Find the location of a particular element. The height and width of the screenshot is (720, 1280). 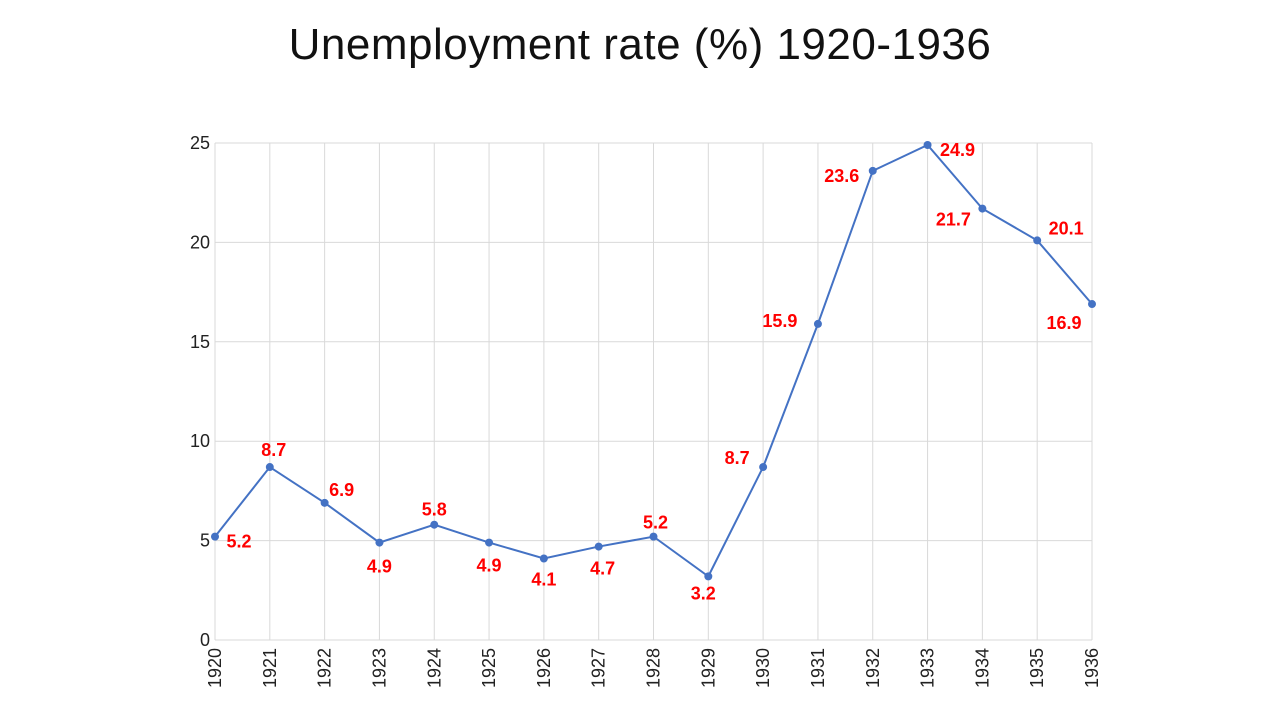

x-tick-label: 1923 is located at coordinates (379, 668).